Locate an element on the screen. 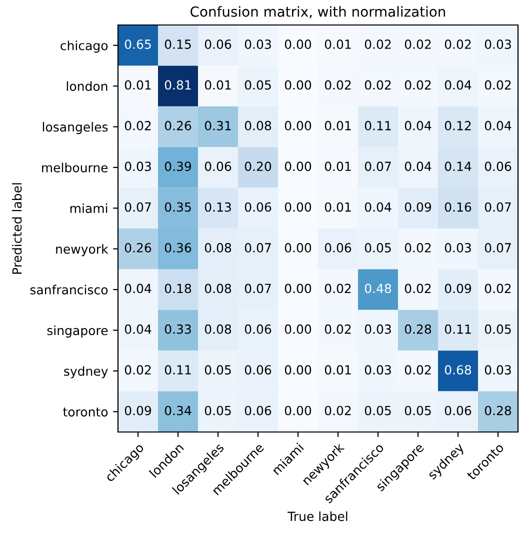  data-label: 0.31 is located at coordinates (217, 125).